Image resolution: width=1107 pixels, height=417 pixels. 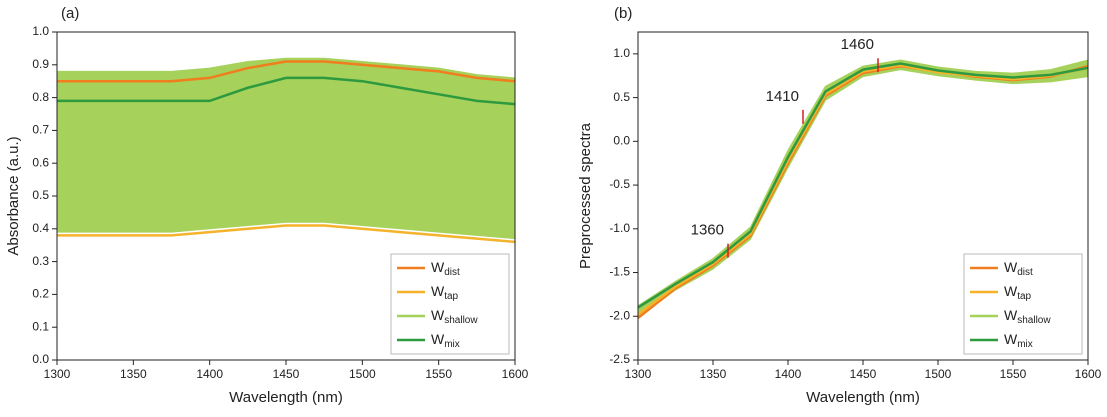 I want to click on y-tick-label: 0.8, so click(x=40, y=97).